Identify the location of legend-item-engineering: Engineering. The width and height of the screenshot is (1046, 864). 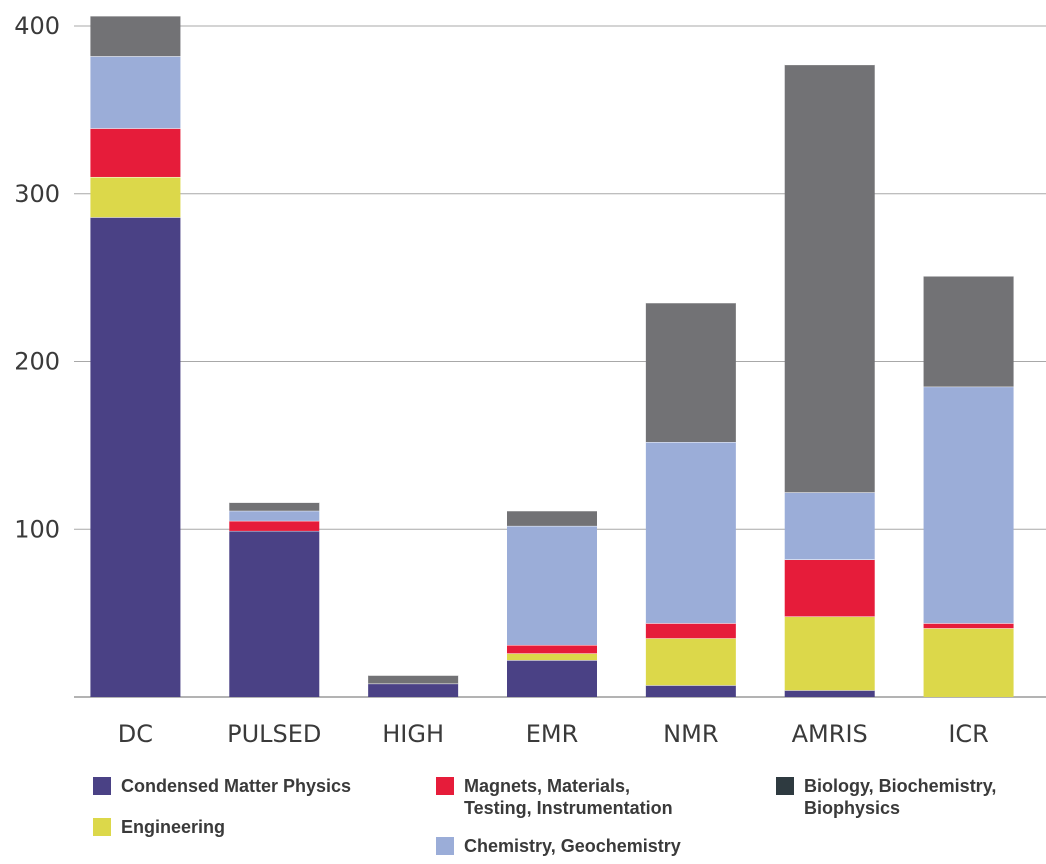
(159, 827).